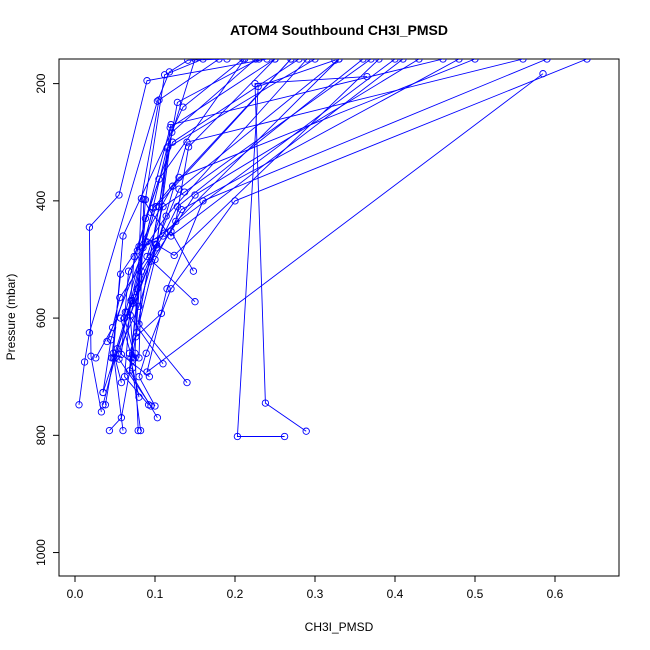  Describe the element at coordinates (41, 201) in the screenshot. I see `y-tick-label: 400` at that location.